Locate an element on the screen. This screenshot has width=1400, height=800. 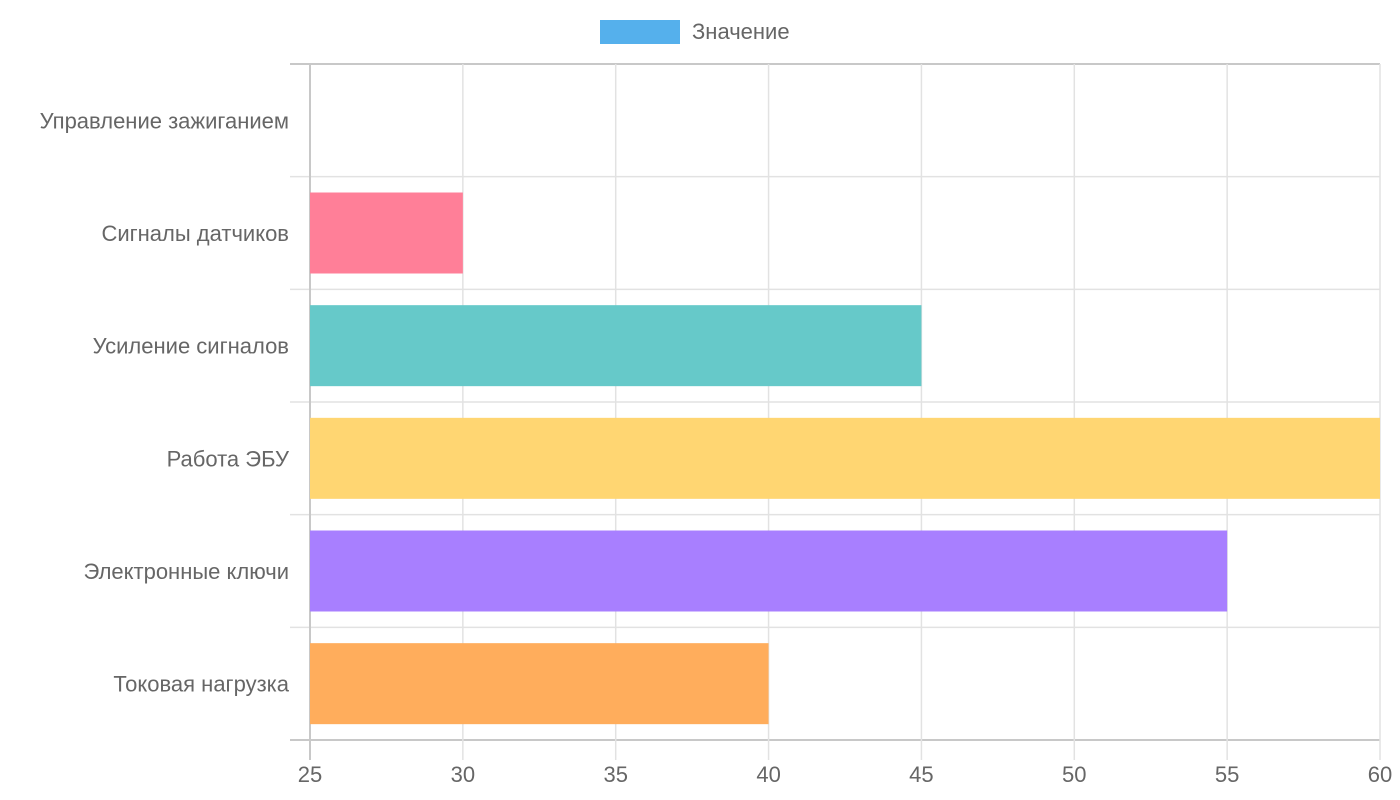
x-axis-labels: 25 30 35 40 45 50 55 60 is located at coordinates (845, 774).